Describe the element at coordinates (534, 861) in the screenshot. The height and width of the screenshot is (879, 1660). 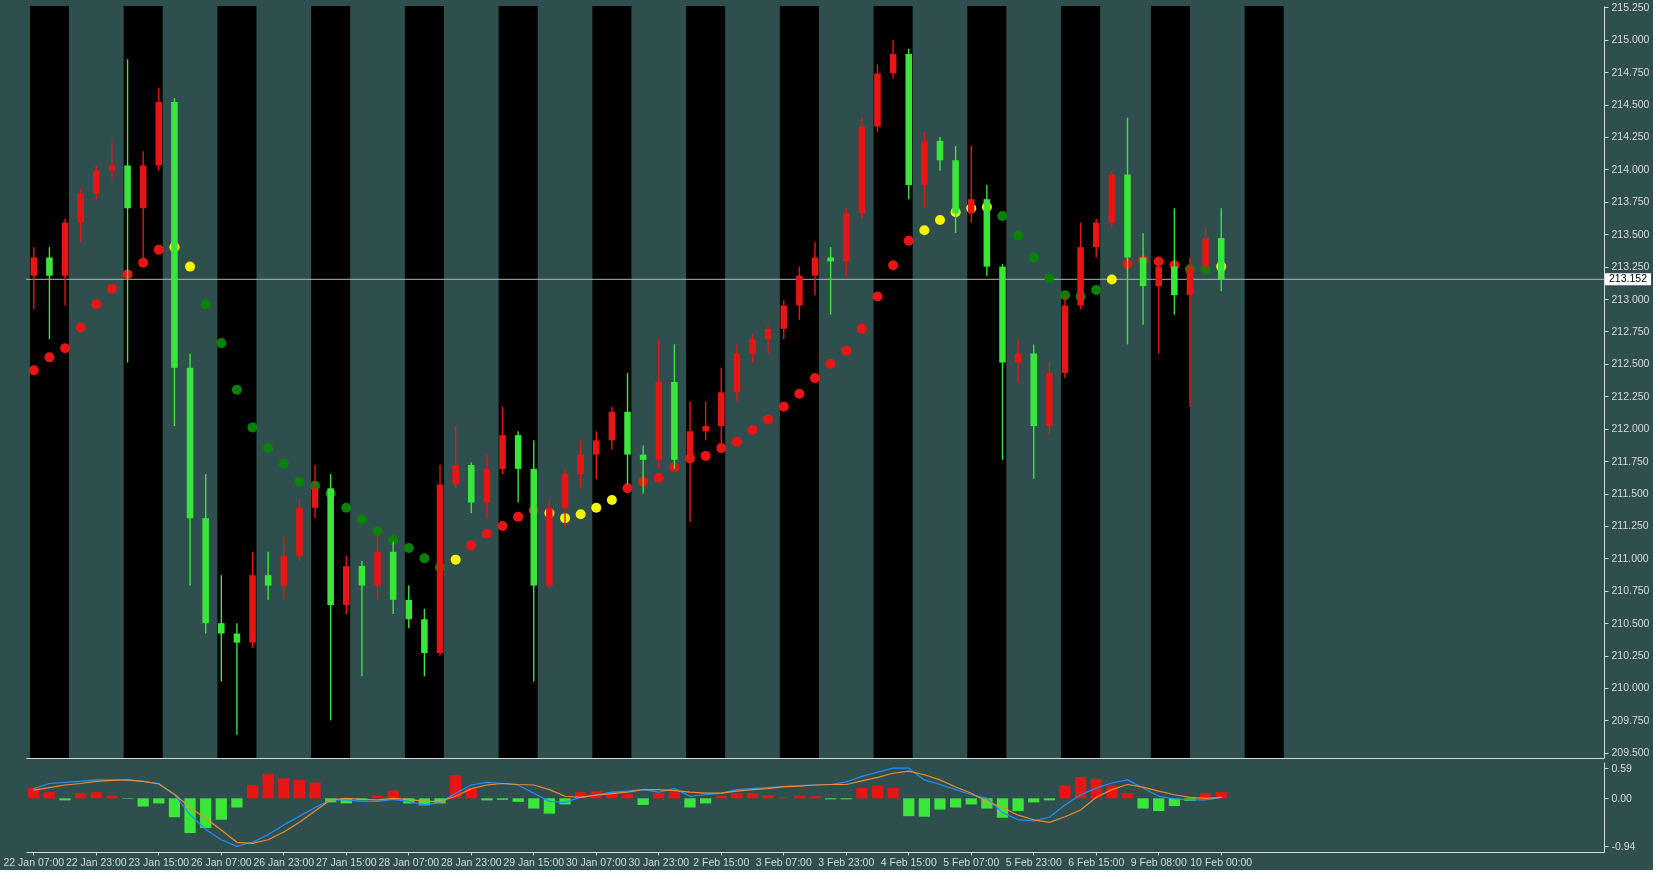
I see `x-tick-label: 29 Jan 15:00` at that location.